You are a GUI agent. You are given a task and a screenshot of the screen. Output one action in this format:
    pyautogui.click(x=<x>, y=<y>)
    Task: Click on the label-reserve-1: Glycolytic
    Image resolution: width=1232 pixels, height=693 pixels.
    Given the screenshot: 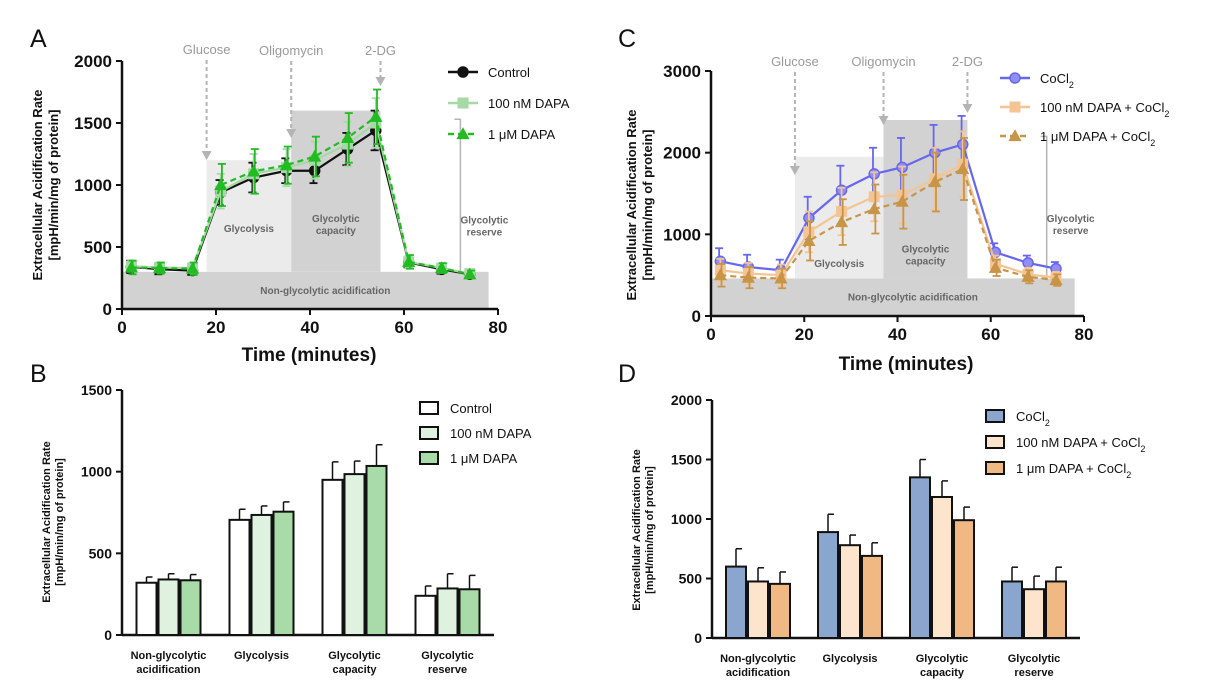 What is the action you would take?
    pyautogui.click(x=484, y=220)
    